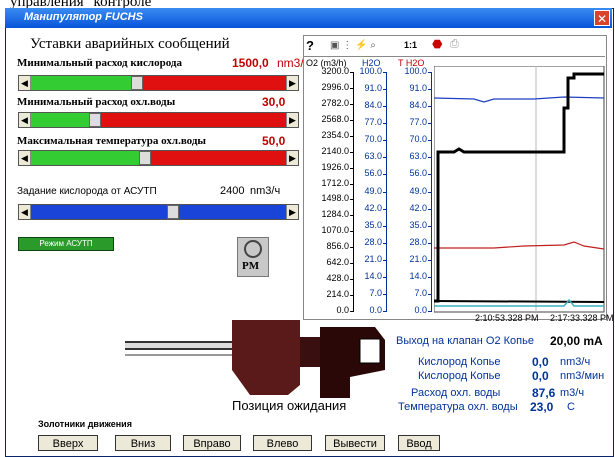 The width and height of the screenshot is (615, 457). I want to click on status-value: 0,0, so click(540, 376).